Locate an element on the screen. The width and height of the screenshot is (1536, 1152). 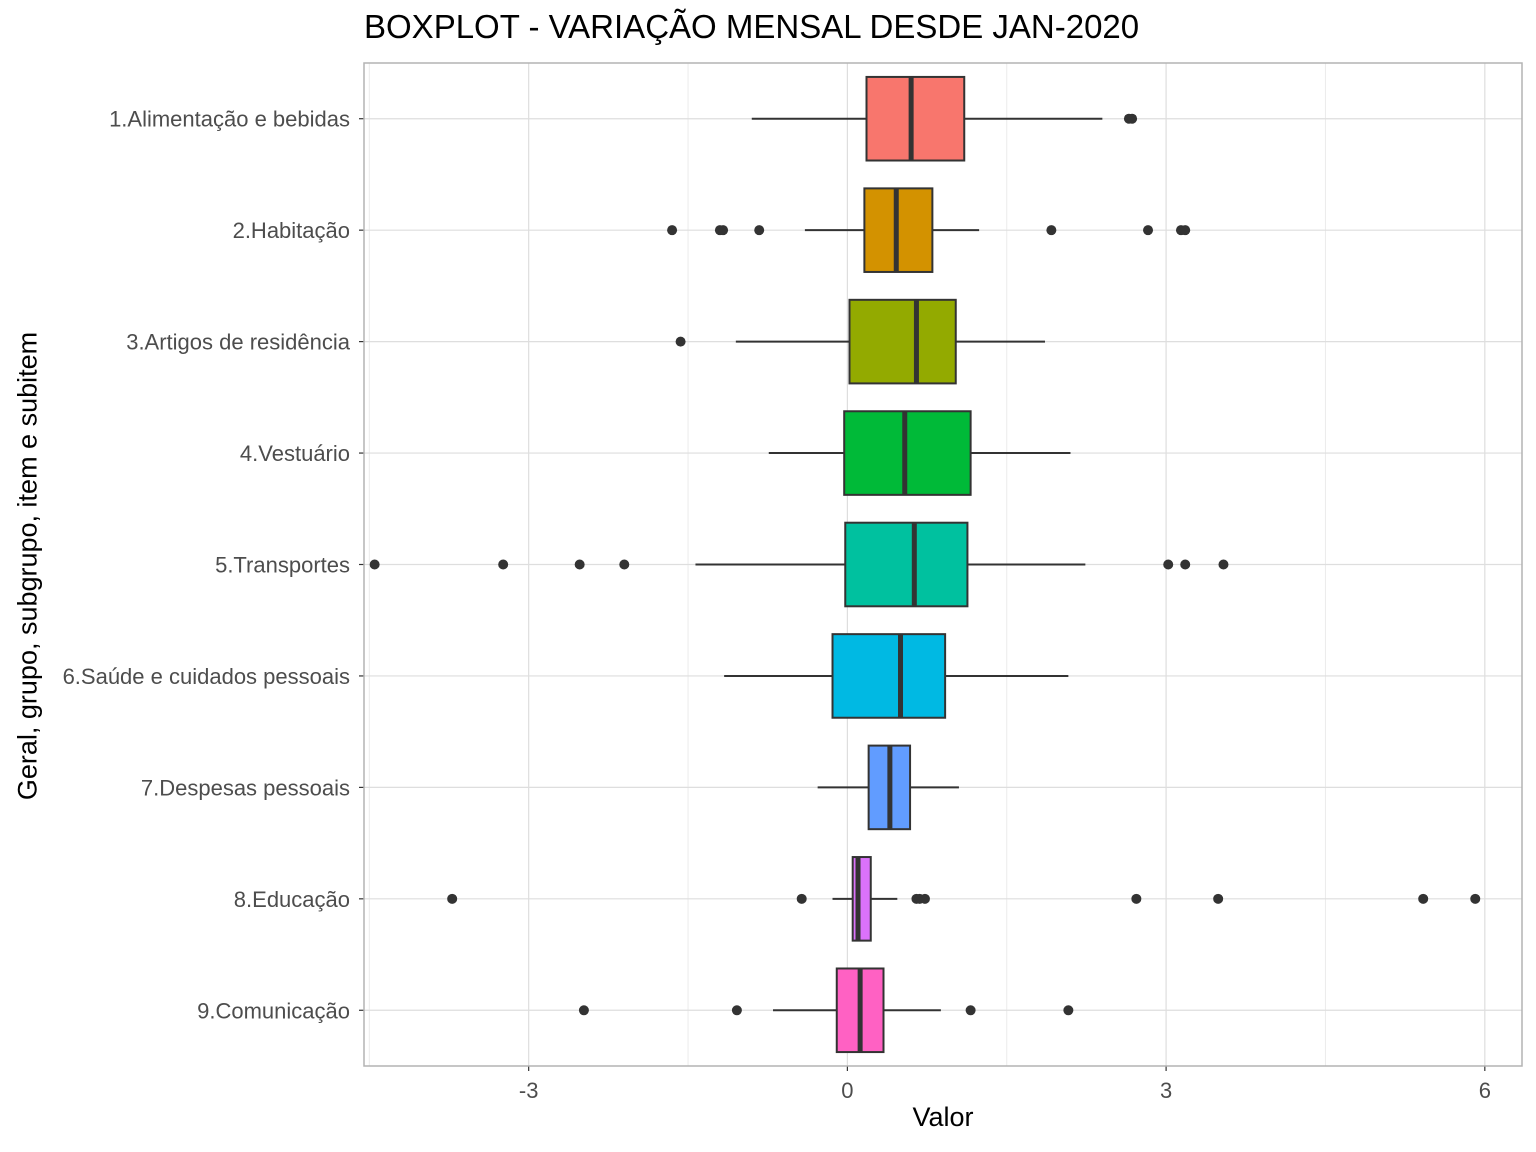
y-tick-label: 3.Artigos de residência is located at coordinates (238, 342).